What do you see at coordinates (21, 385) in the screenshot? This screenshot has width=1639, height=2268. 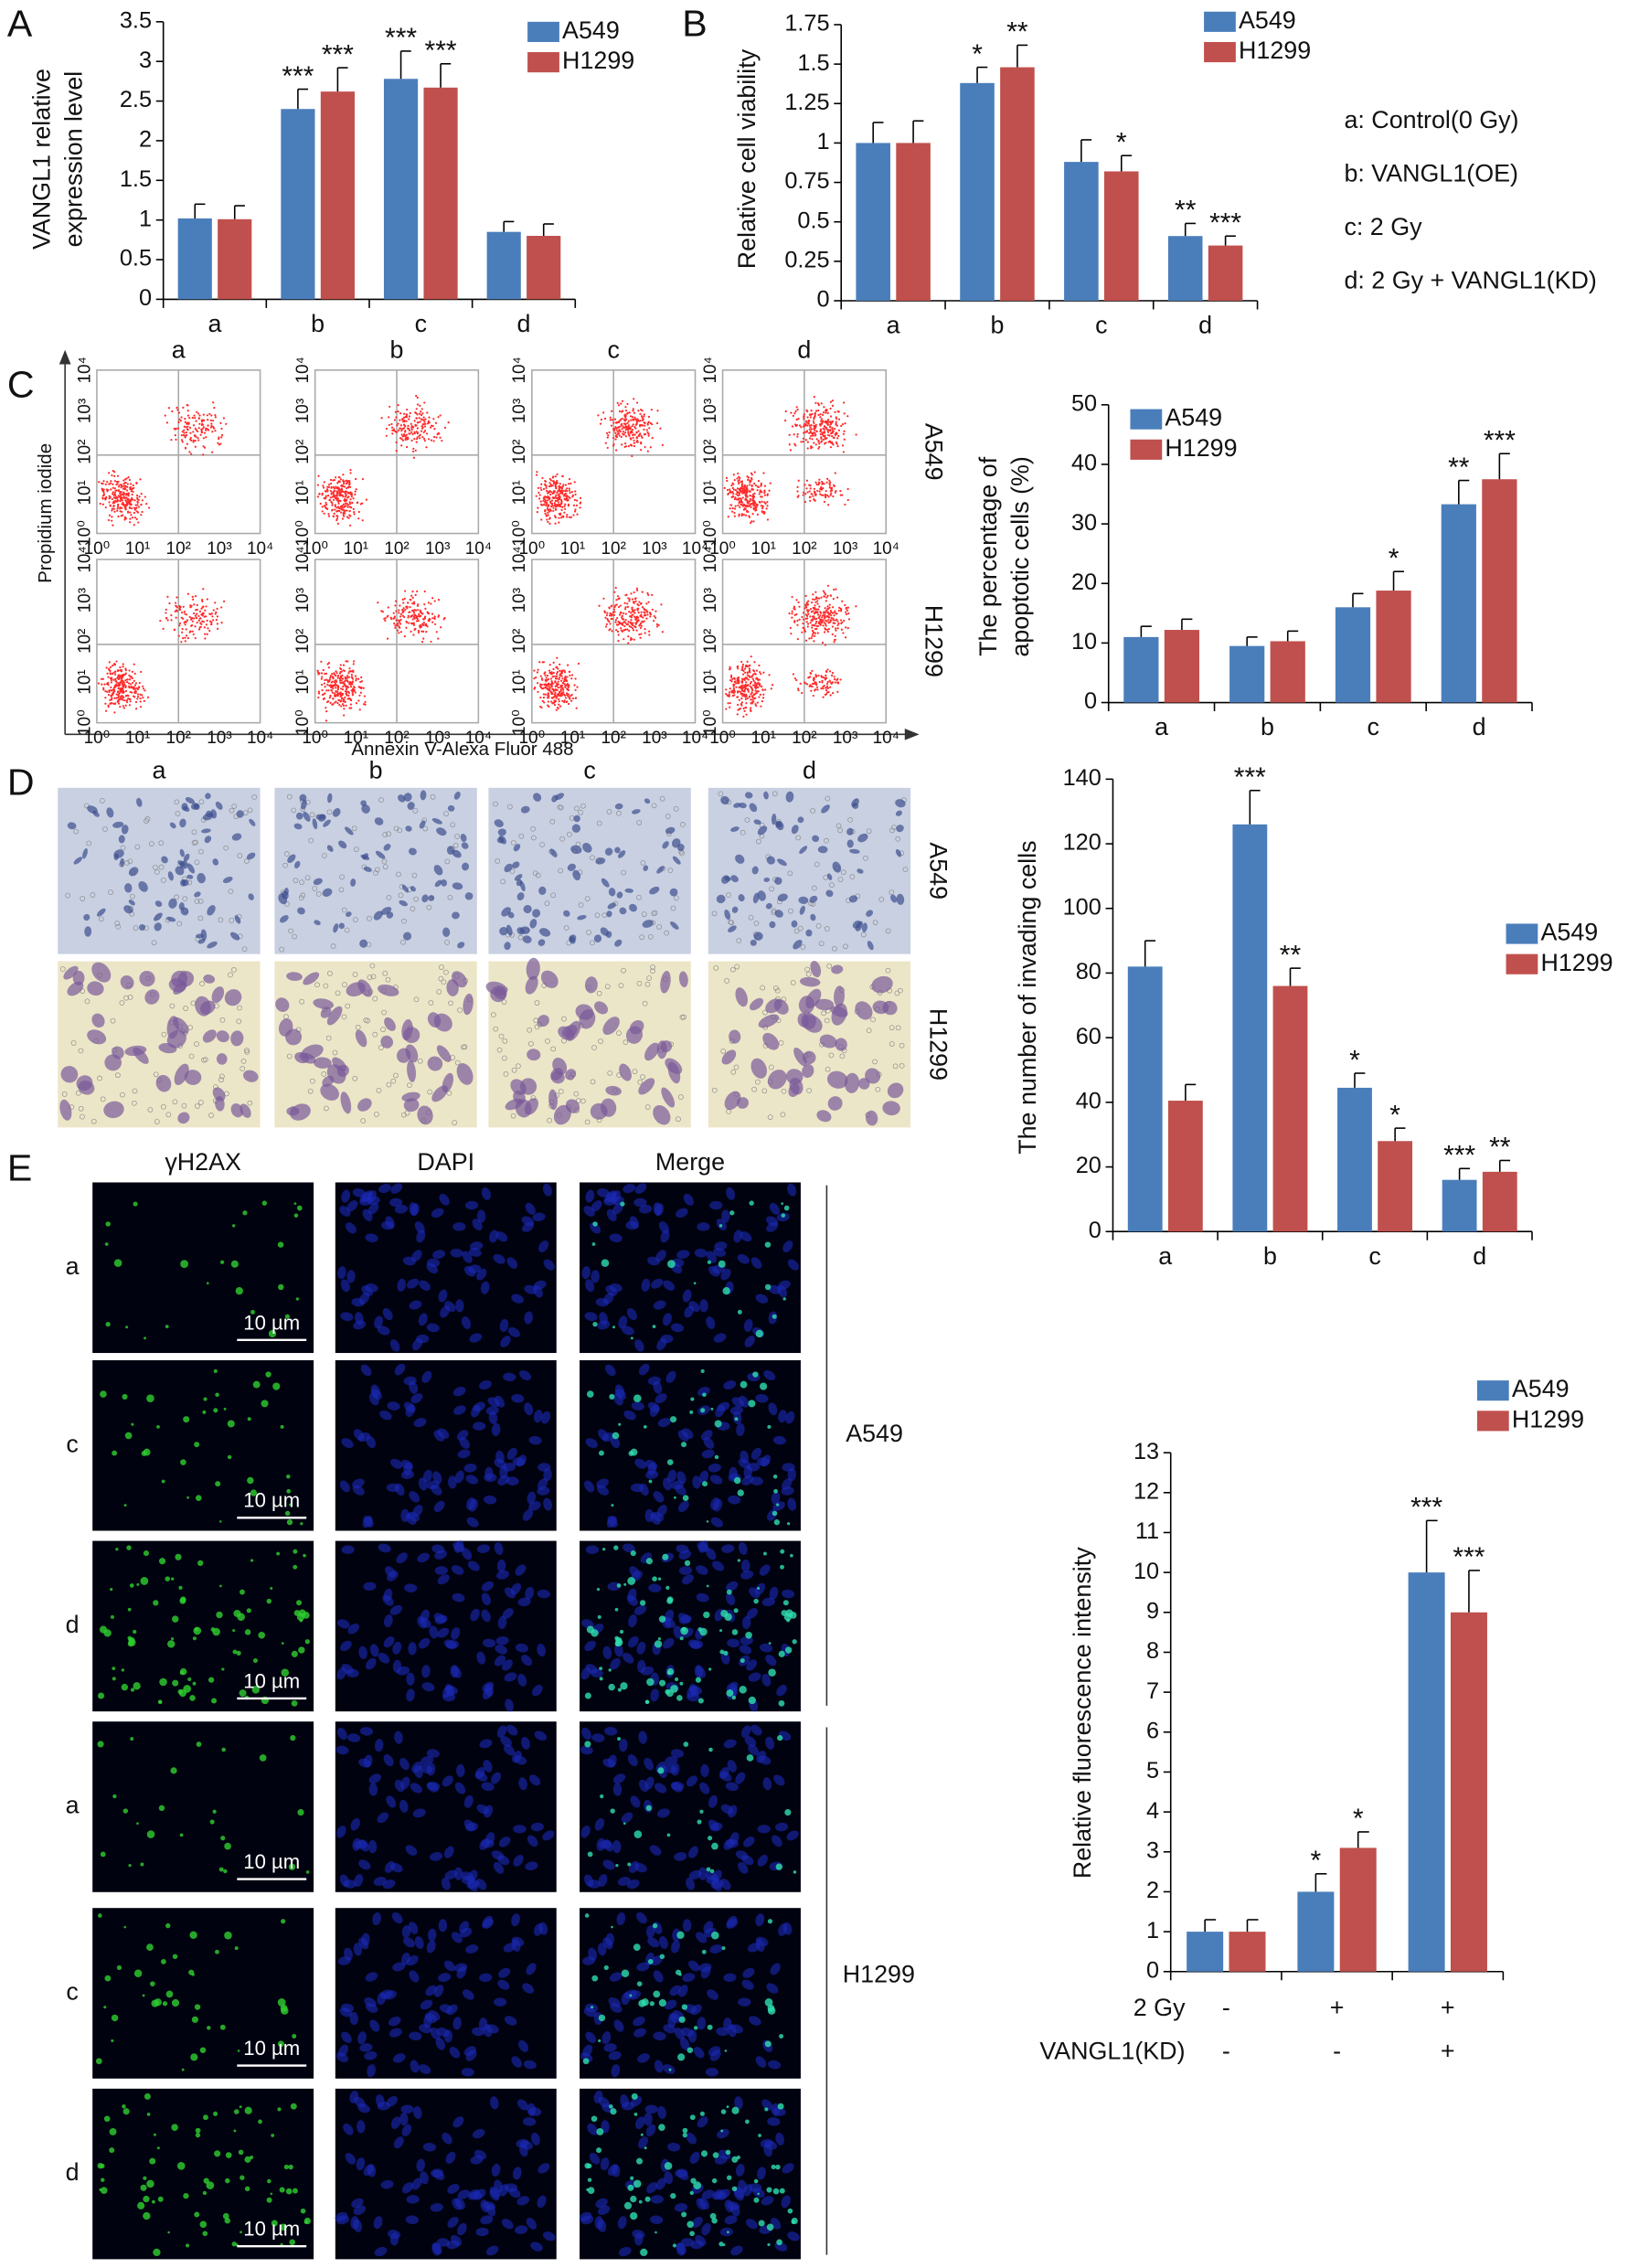 I see `panel-label: C` at bounding box center [21, 385].